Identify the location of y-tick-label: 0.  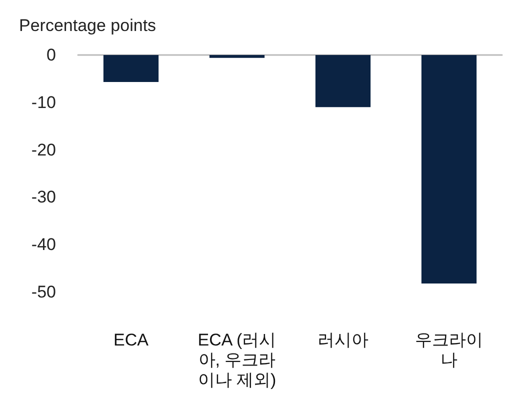
(51, 55).